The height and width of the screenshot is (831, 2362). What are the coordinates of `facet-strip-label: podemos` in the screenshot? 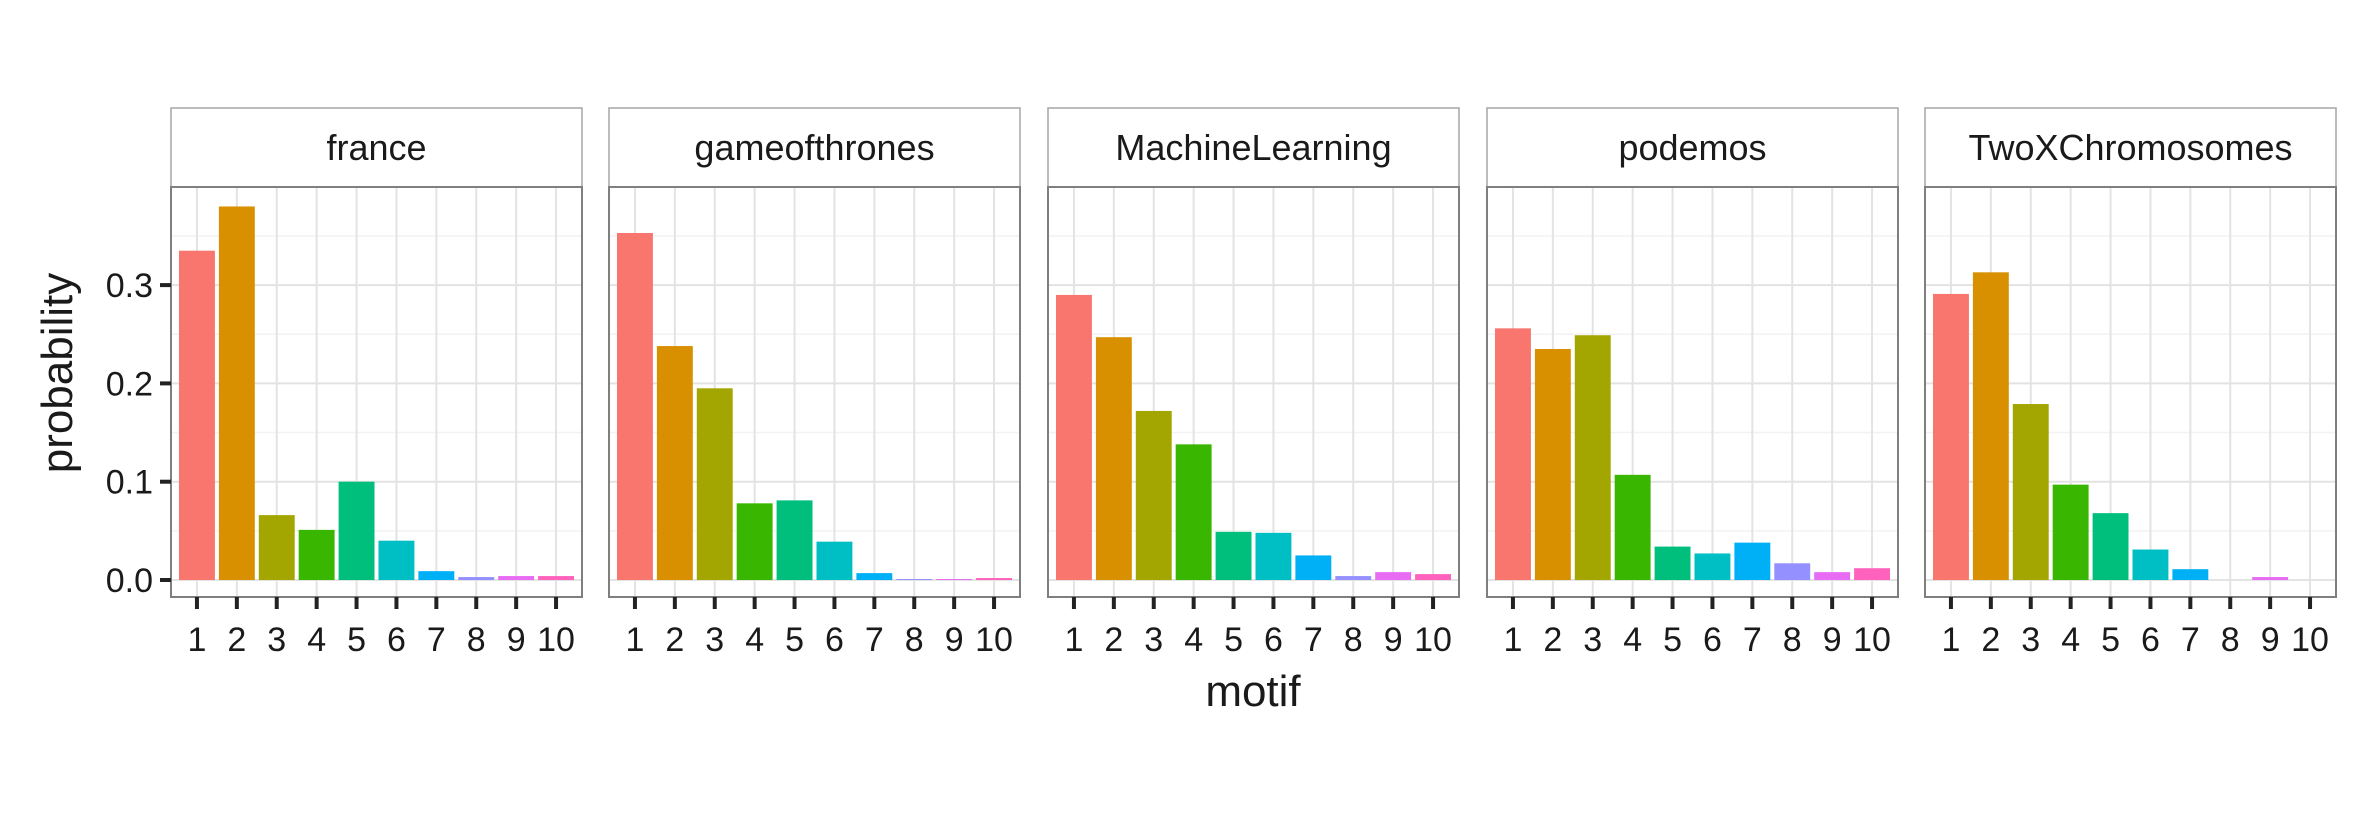 It's located at (1692, 147).